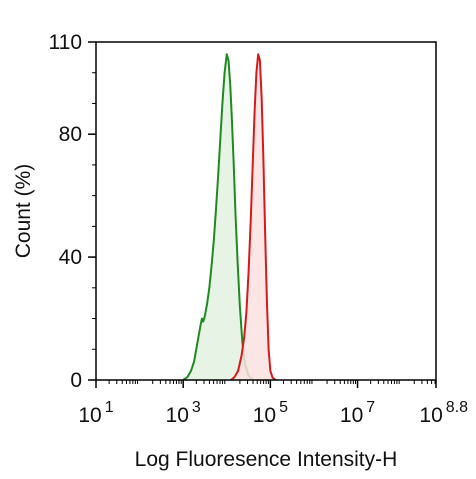  I want to click on x-tick-label: 10 5, so click(270, 413).